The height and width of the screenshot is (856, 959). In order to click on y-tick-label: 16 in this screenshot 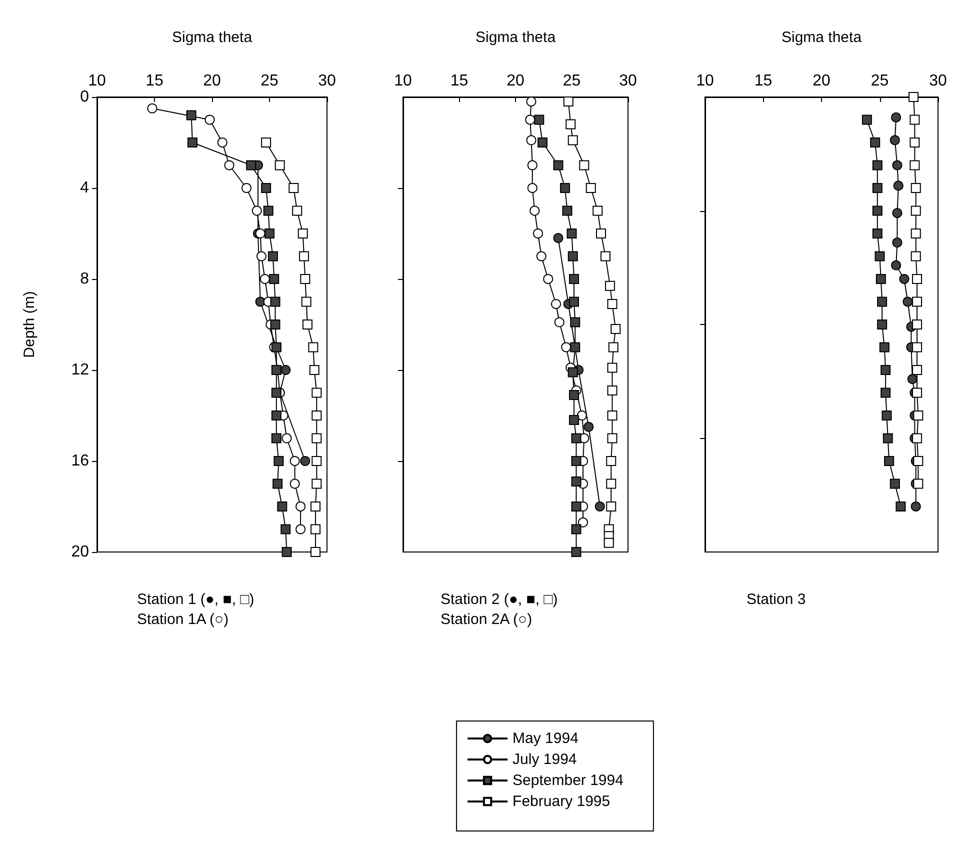, I will do `click(80, 461)`.